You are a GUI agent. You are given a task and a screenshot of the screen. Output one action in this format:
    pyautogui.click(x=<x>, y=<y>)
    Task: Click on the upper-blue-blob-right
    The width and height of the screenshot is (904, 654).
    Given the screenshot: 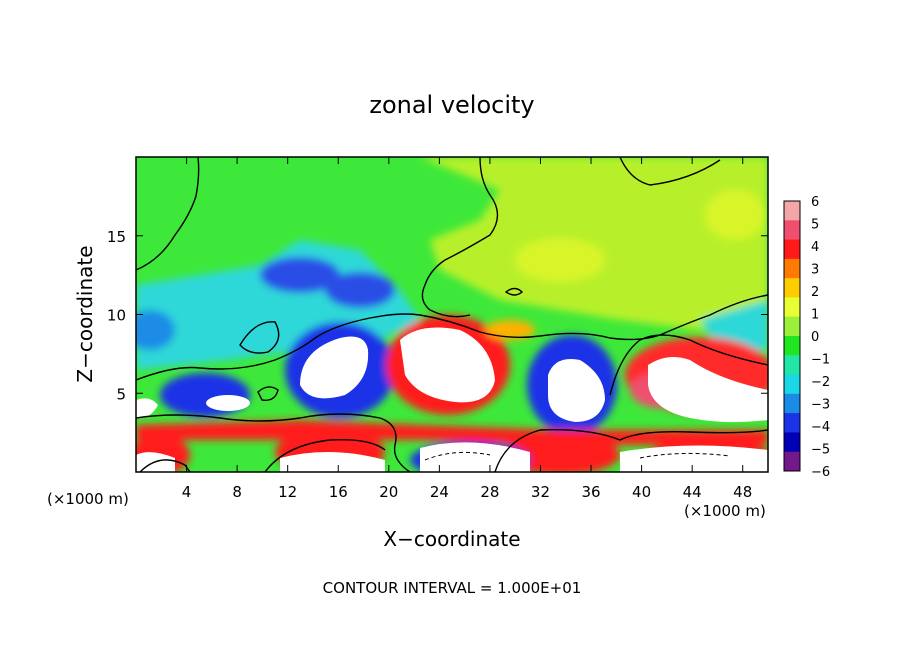 What is the action you would take?
    pyautogui.click(x=360, y=290)
    